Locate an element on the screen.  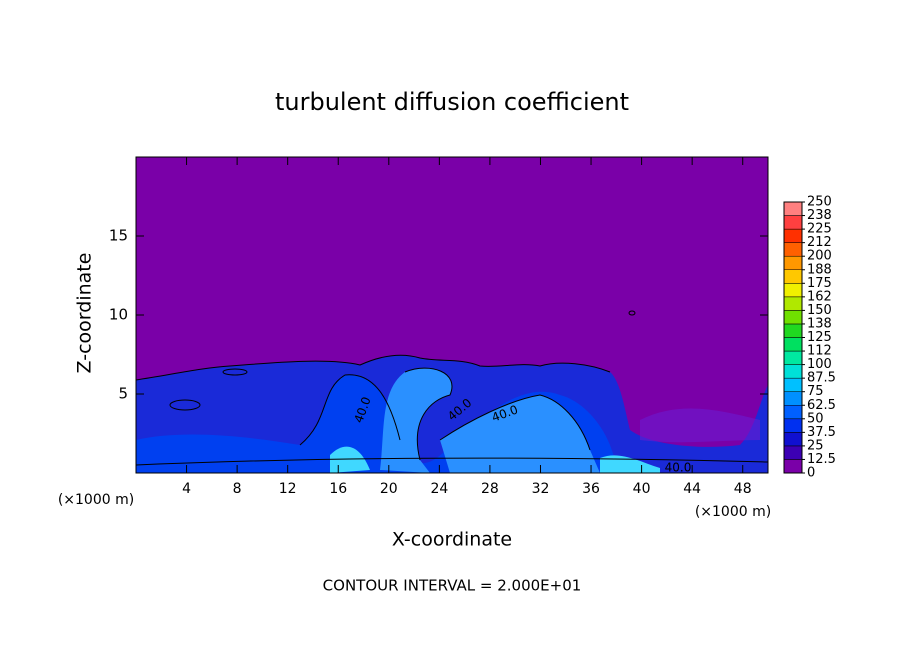
chart-title: turbulent diffusion coefficient is located at coordinates (452, 102).